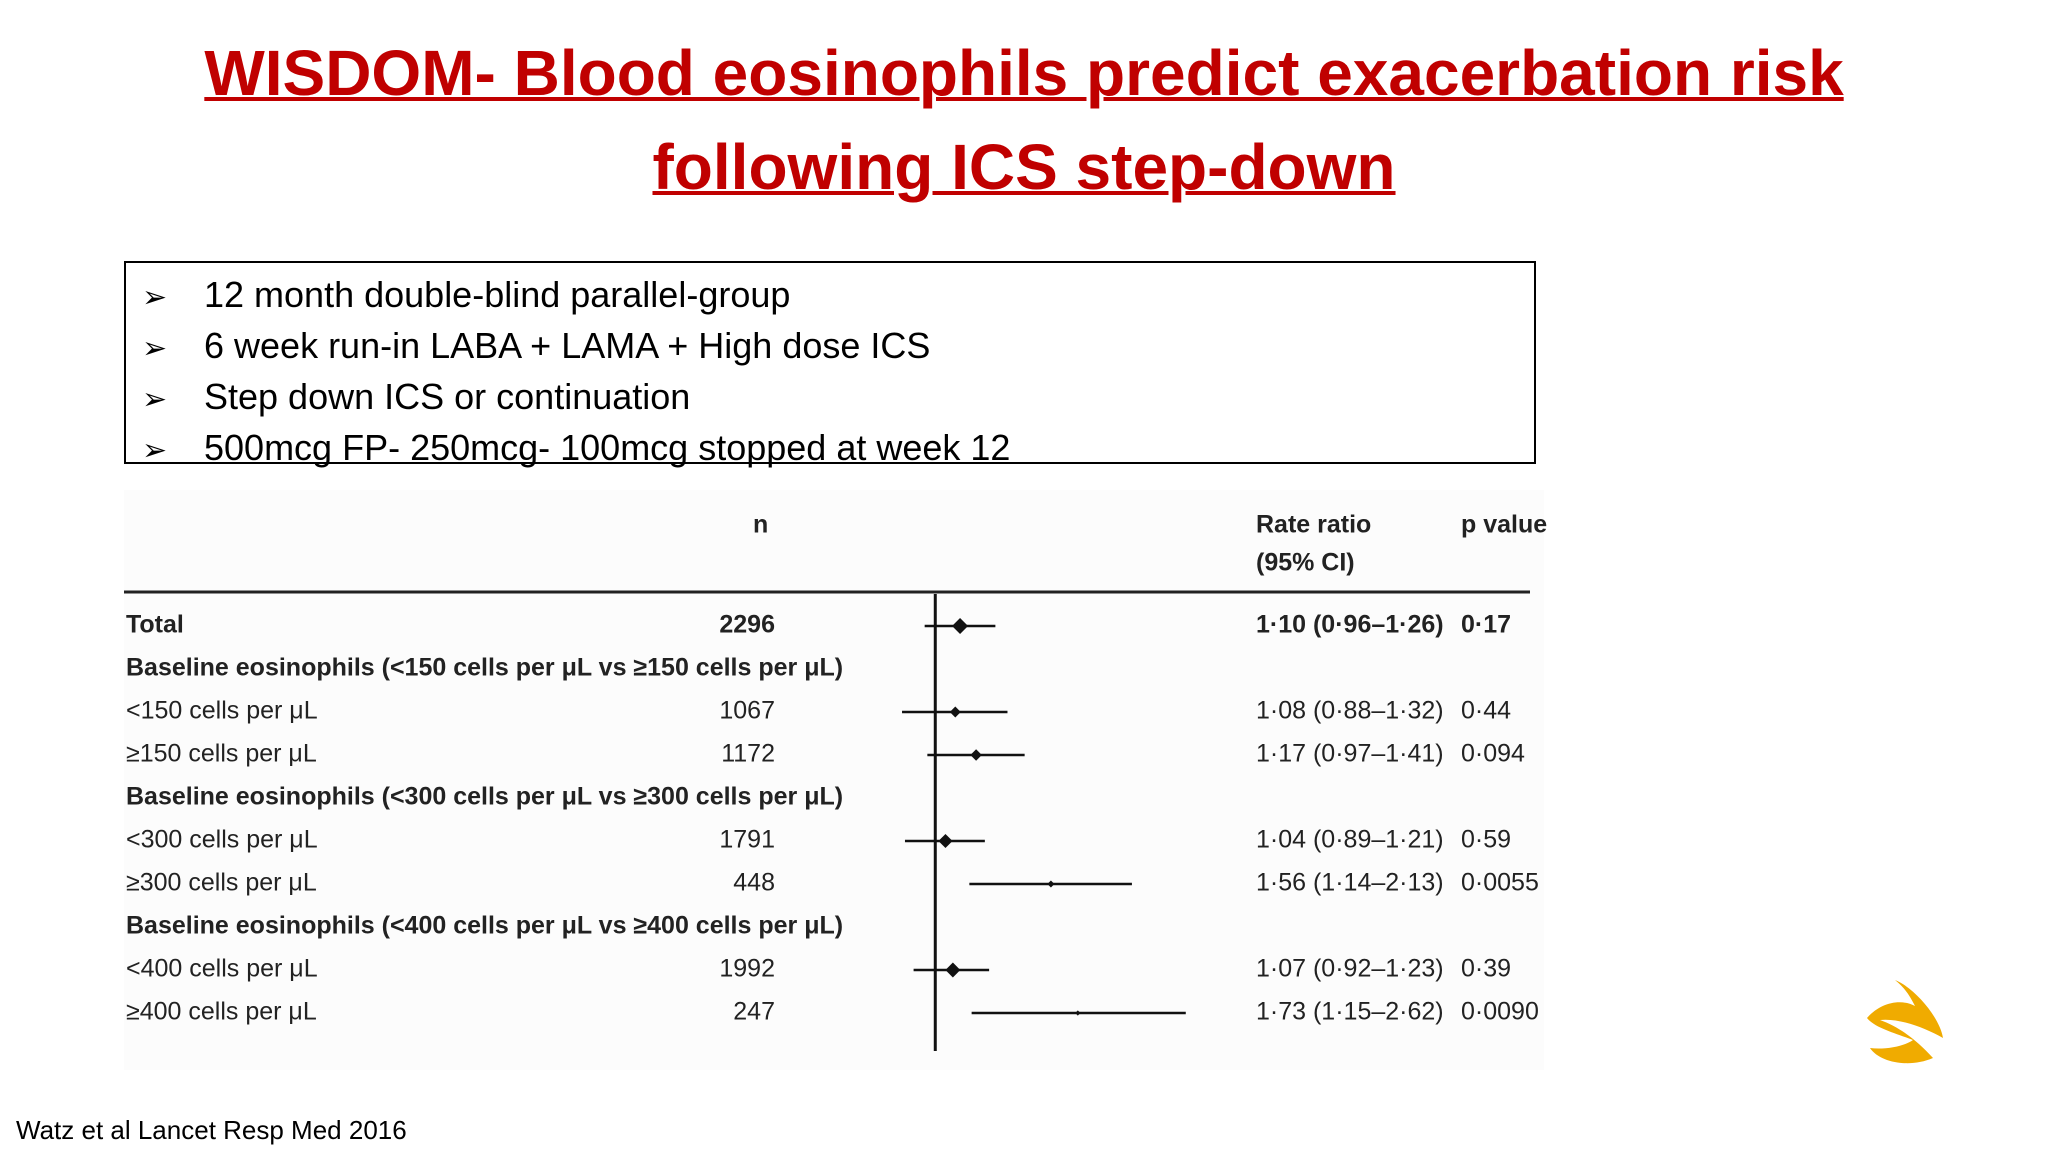 The width and height of the screenshot is (2048, 1152). I want to click on rate-ratio-label: 1·56 (1·14–2·13), so click(1350, 883).